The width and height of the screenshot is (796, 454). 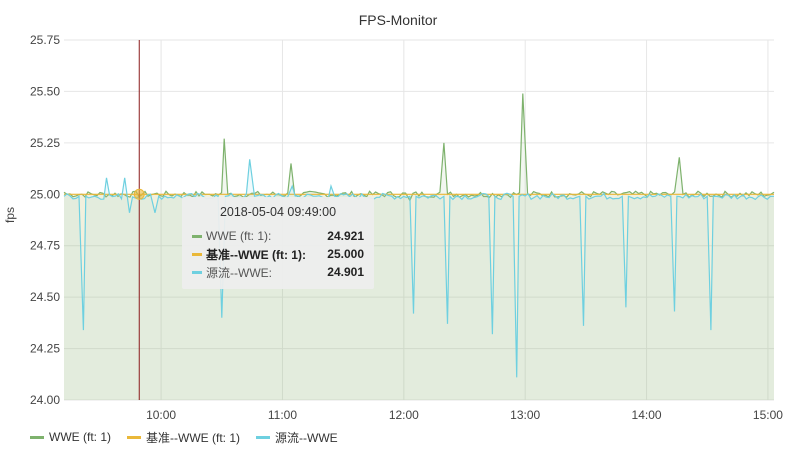 What do you see at coordinates (45, 246) in the screenshot?
I see `y-tick-label: 24.75` at bounding box center [45, 246].